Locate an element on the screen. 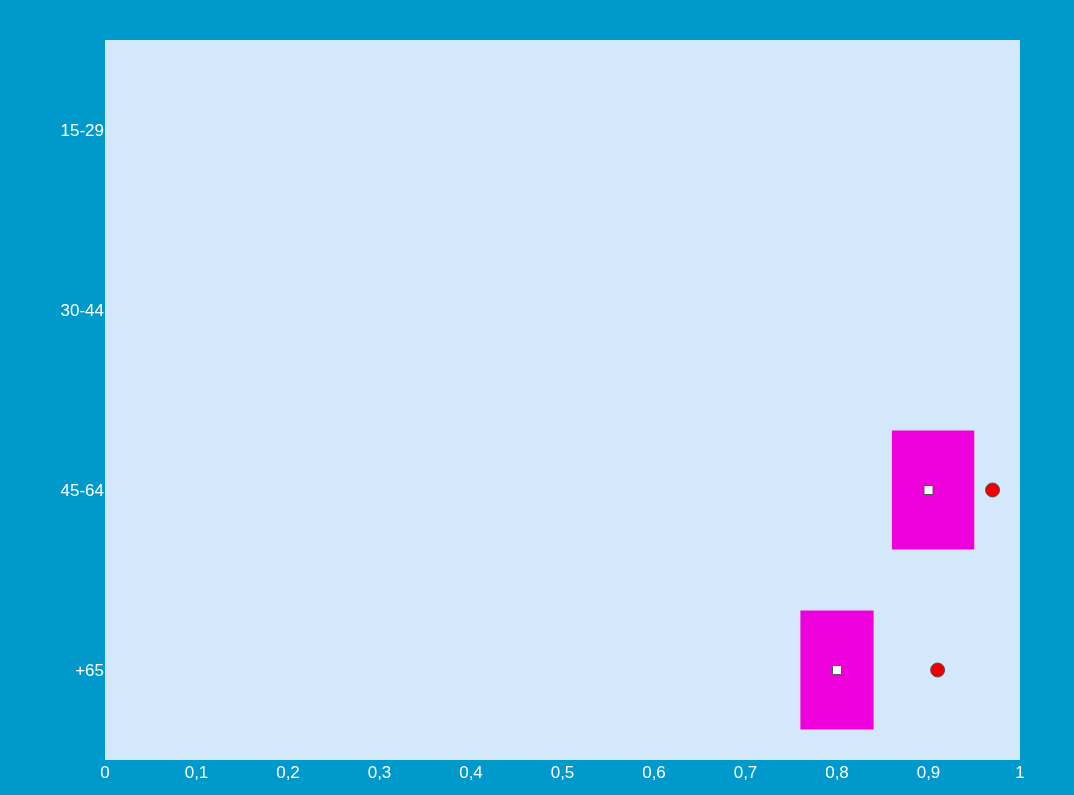 This screenshot has width=1074, height=795. x-tick-label: 0,8 is located at coordinates (837, 772).